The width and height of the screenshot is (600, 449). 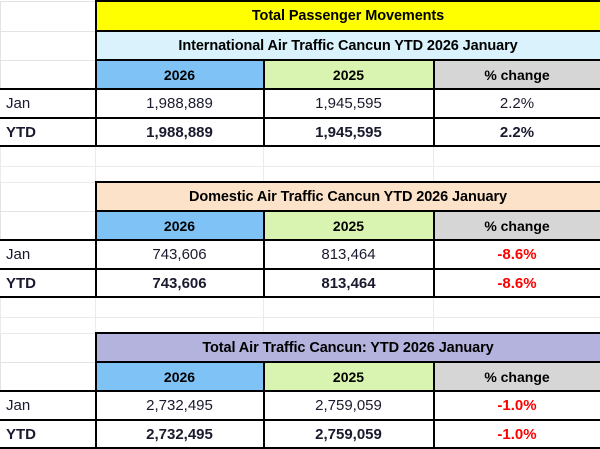 What do you see at coordinates (348, 16) in the screenshot?
I see `main-title: Total Passenger Movements` at bounding box center [348, 16].